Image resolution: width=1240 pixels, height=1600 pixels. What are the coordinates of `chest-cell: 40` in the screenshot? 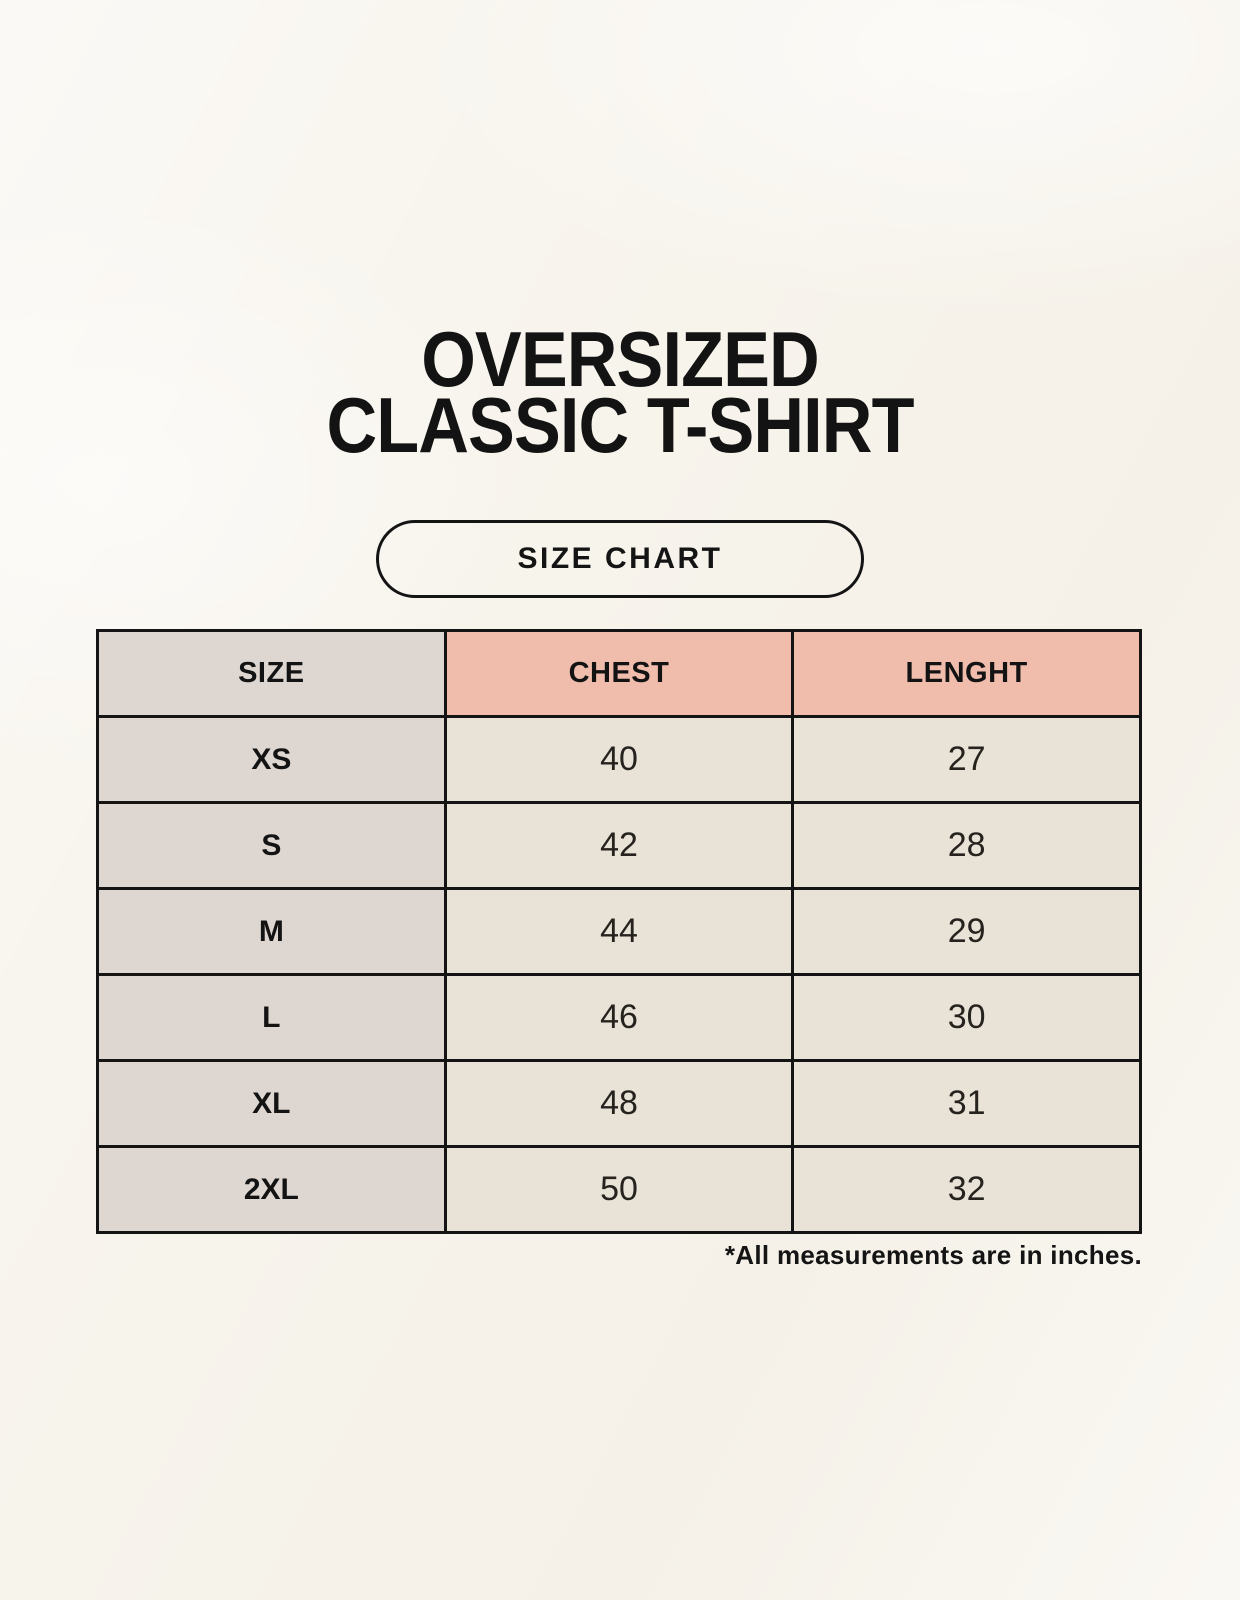 It's located at (619, 759).